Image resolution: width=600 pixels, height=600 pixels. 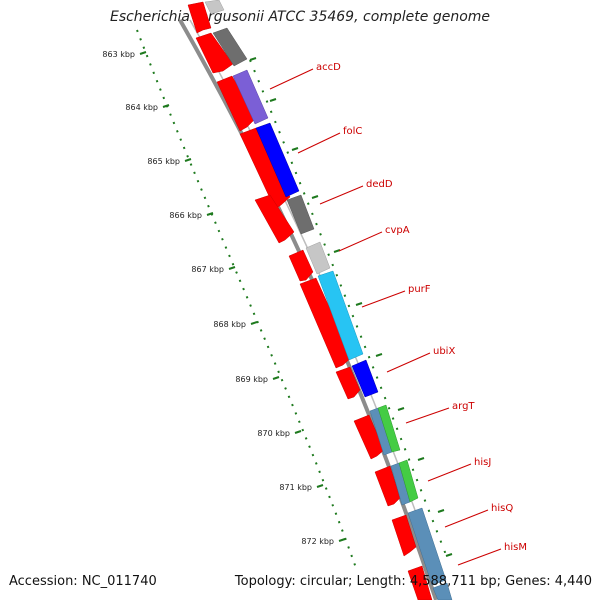 What do you see at coordinates (251, 379) in the screenshot?
I see `ruler-tick-label: 869 kbp` at bounding box center [251, 379].